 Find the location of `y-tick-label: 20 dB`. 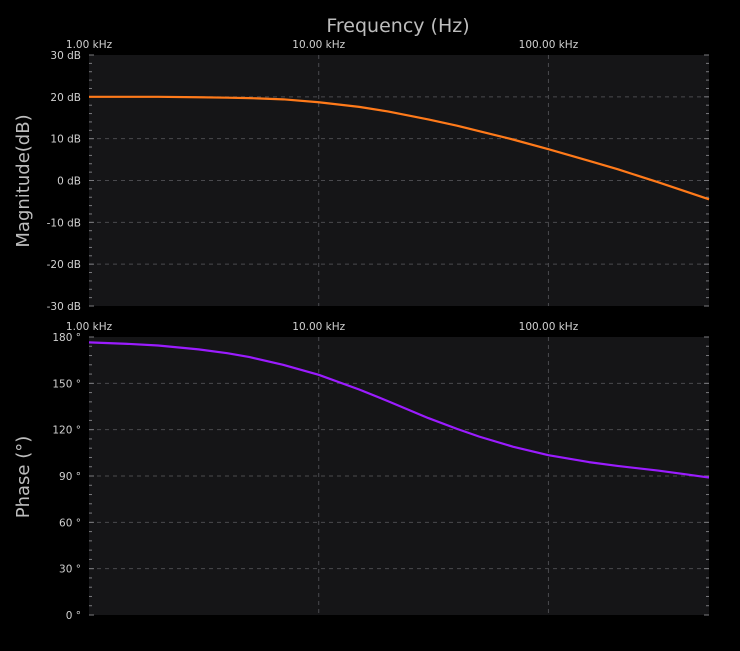

y-tick-label: 20 dB is located at coordinates (65, 98).